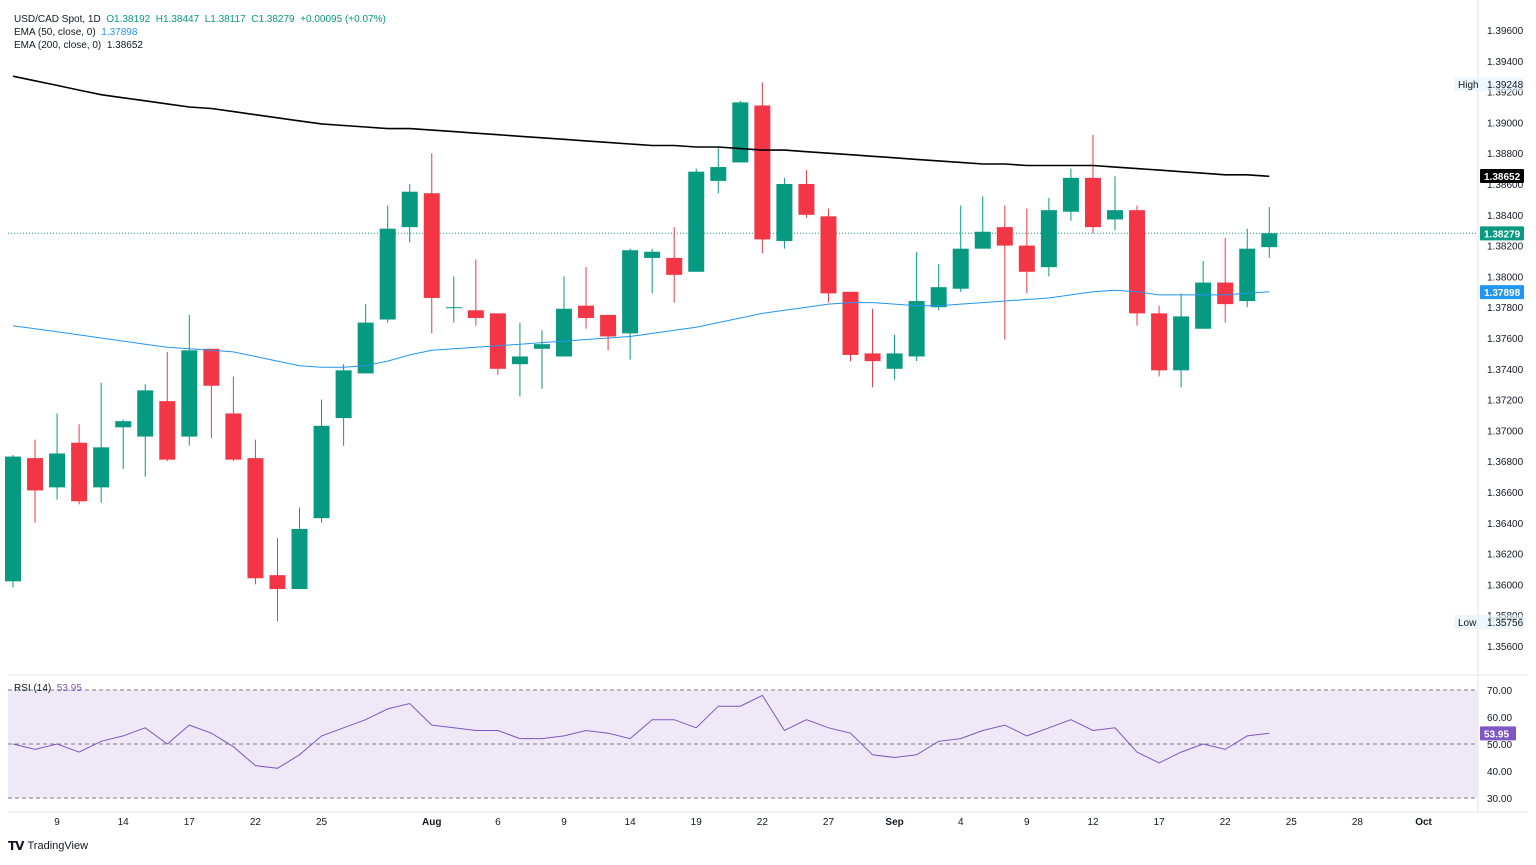  What do you see at coordinates (1505, 370) in the screenshot?
I see `price-tick-label: 1.37400` at bounding box center [1505, 370].